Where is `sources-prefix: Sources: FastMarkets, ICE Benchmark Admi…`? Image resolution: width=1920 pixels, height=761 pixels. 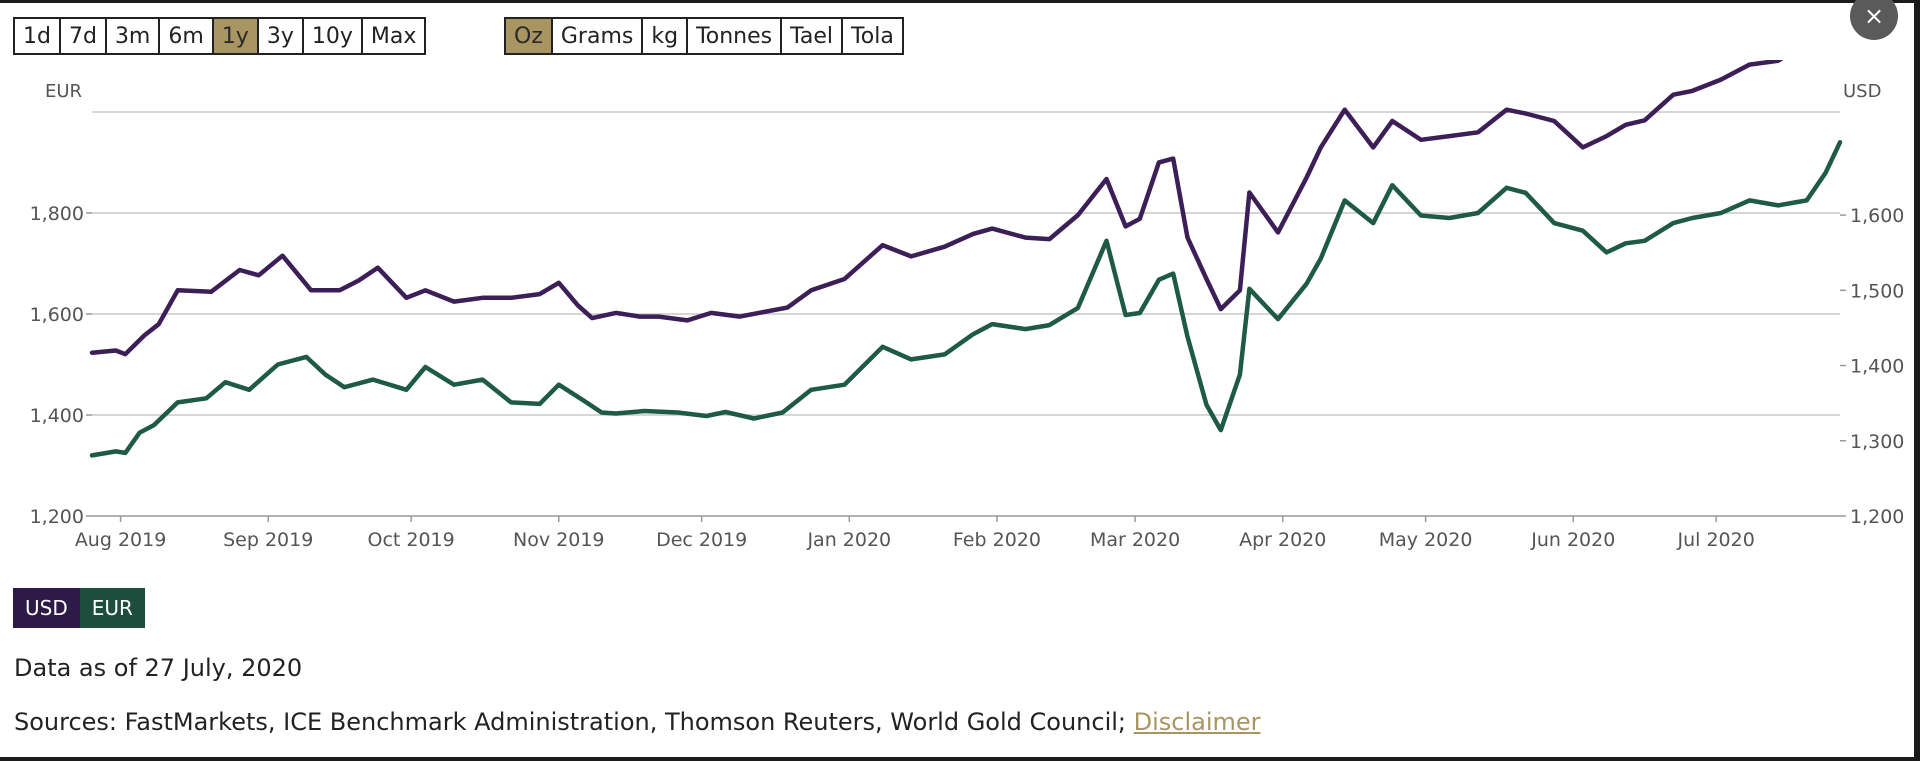 sources-prefix: Sources: FastMarkets, ICE Benchmark Admi… is located at coordinates (574, 722).